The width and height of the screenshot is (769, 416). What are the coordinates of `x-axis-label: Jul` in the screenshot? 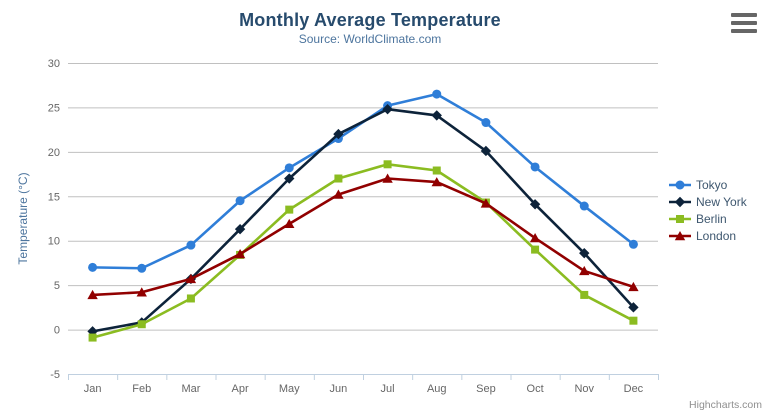 It's located at (388, 389).